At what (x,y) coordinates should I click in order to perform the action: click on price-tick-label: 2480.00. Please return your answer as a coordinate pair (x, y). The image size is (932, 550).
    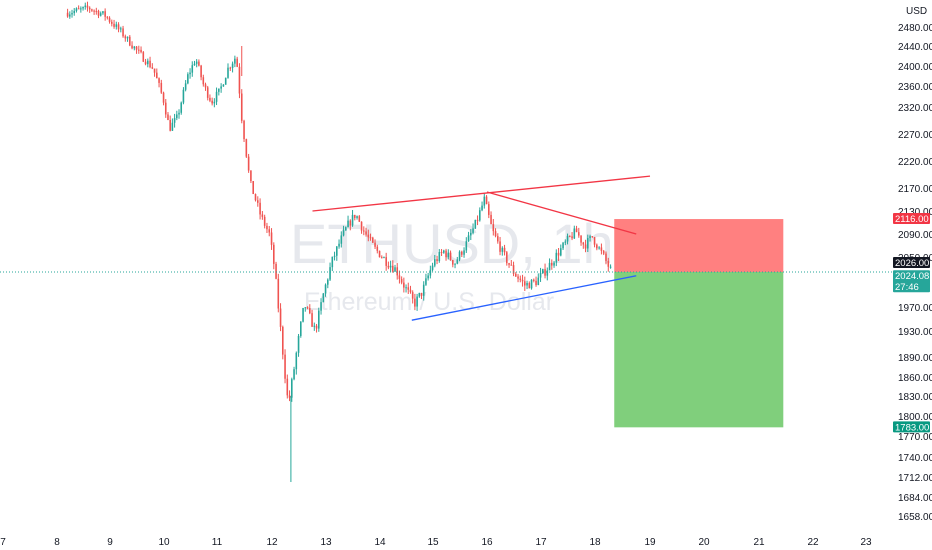
    Looking at the image, I should click on (915, 28).